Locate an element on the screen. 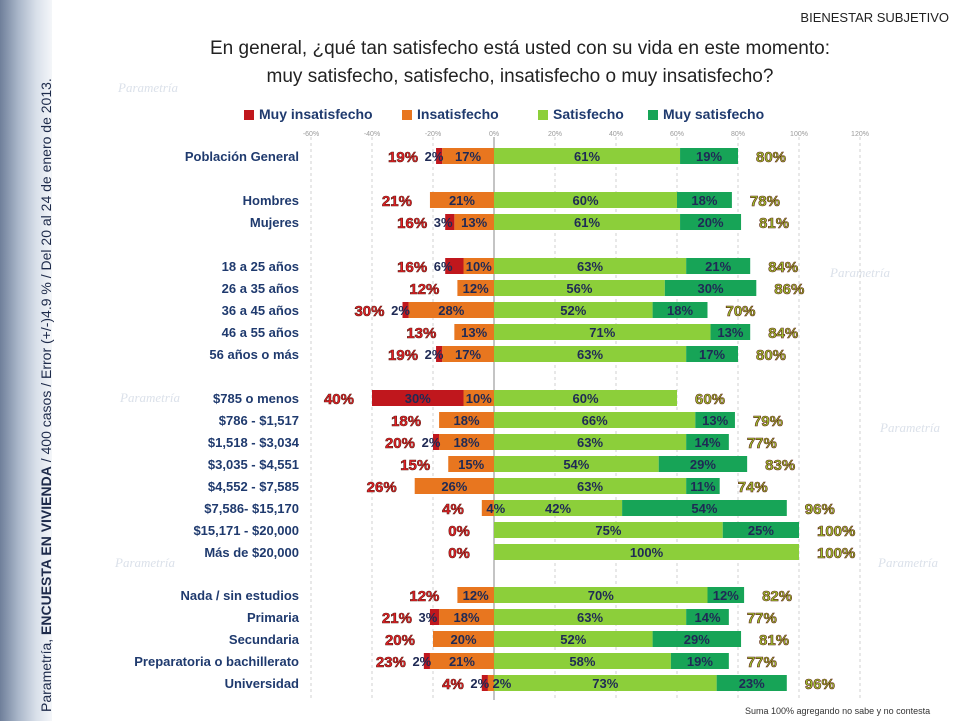  label-muy-satisfecho: 25% is located at coordinates (761, 530).